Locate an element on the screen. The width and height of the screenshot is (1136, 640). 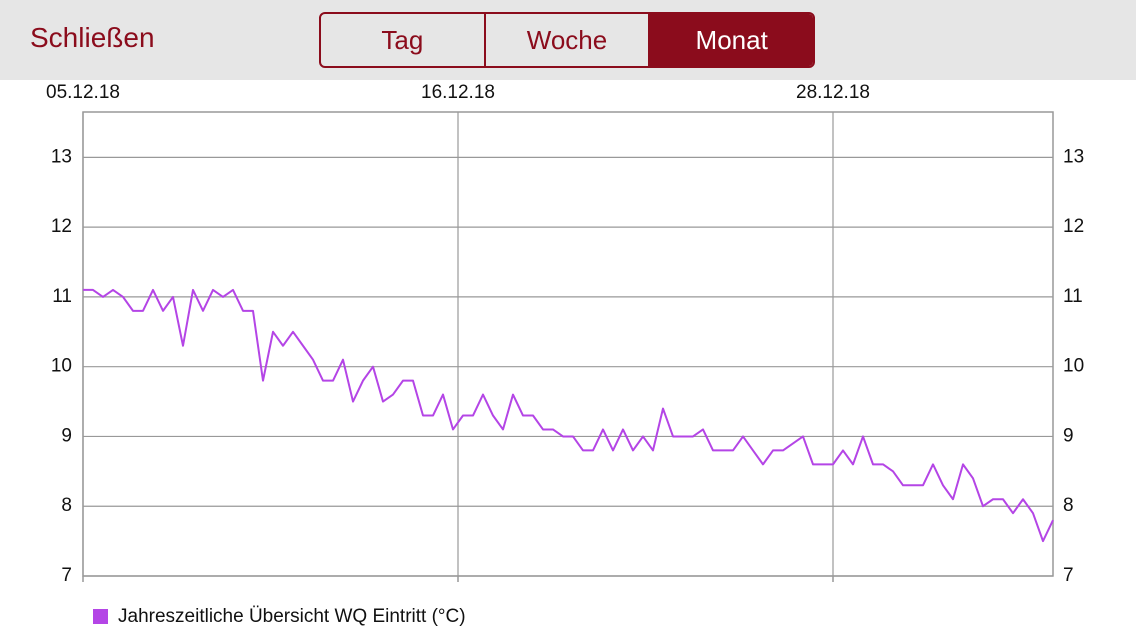
x-tick-label: 28.12.18 is located at coordinates (833, 92).